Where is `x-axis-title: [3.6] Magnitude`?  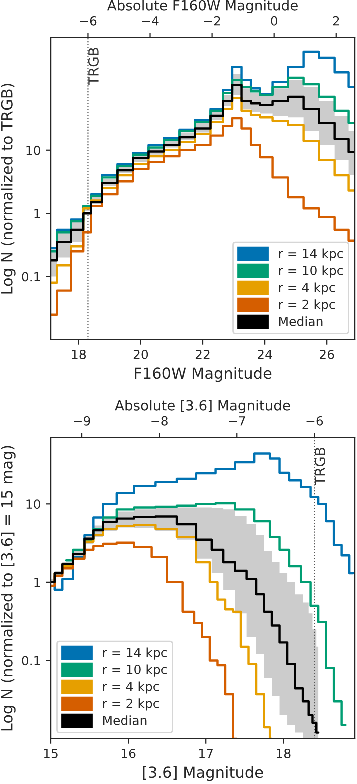
x-axis-title: [3.6] Magnitude is located at coordinates (203, 774).